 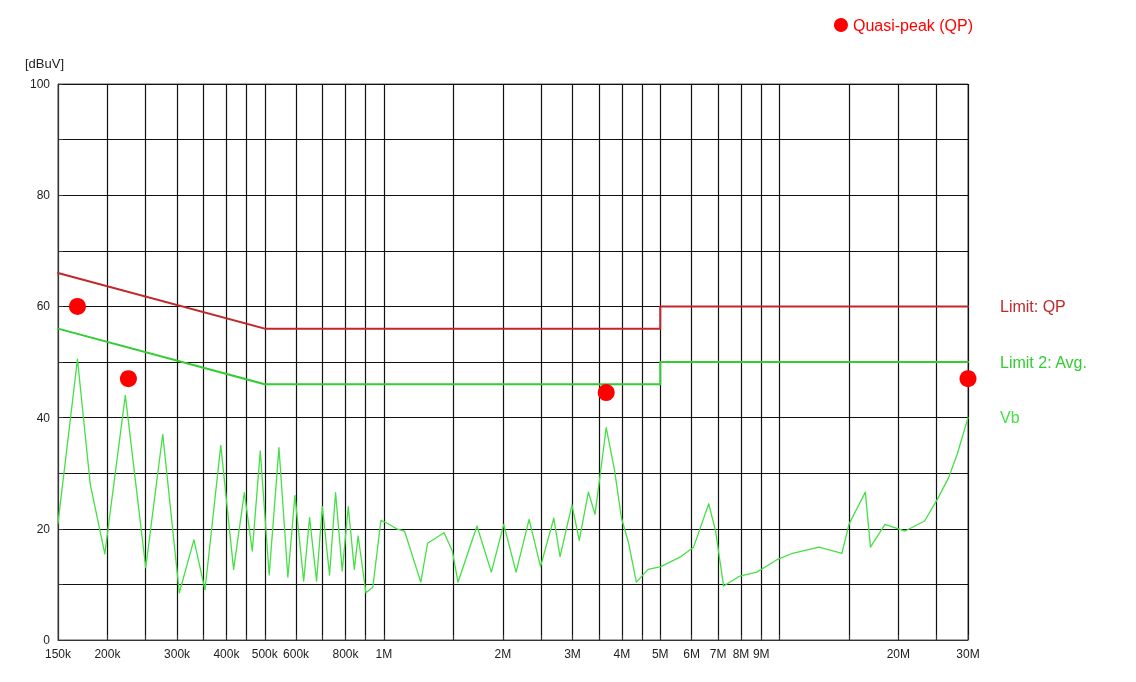 I want to click on x-tick-label: 600k, so click(x=297, y=654).